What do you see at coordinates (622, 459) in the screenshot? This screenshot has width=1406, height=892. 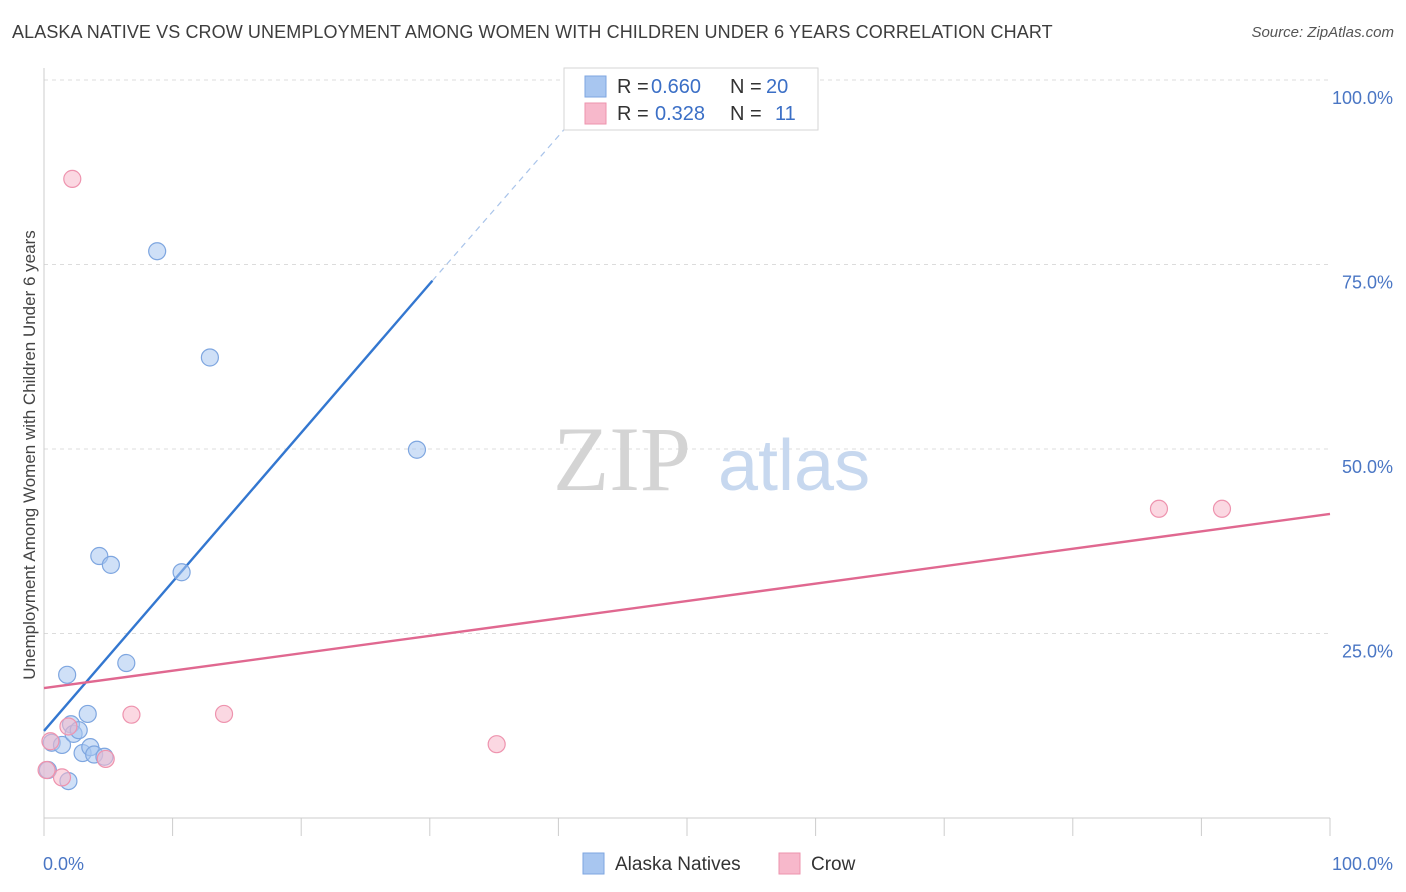 I see `watermark-zip: ZIP` at bounding box center [622, 459].